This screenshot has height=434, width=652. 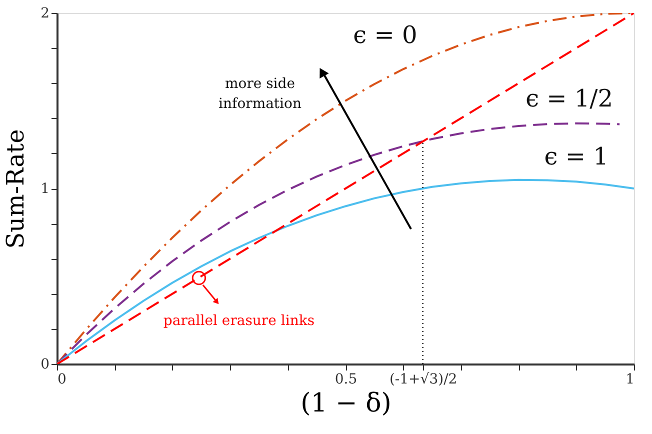 I want to click on y-tick-label: 1, so click(x=45, y=189).